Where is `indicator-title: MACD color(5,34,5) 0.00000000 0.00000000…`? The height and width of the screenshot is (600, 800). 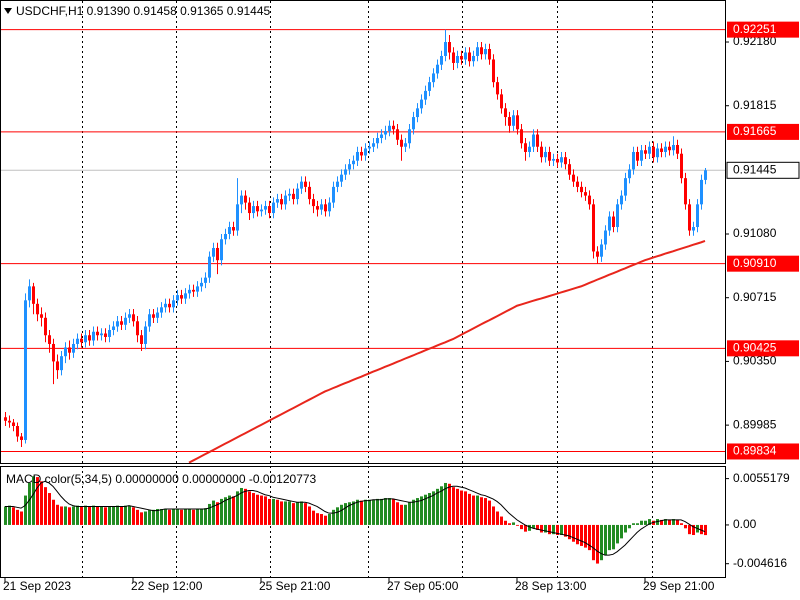
indicator-title: MACD color(5,34,5) 0.00000000 0.00000000… is located at coordinates (161, 479).